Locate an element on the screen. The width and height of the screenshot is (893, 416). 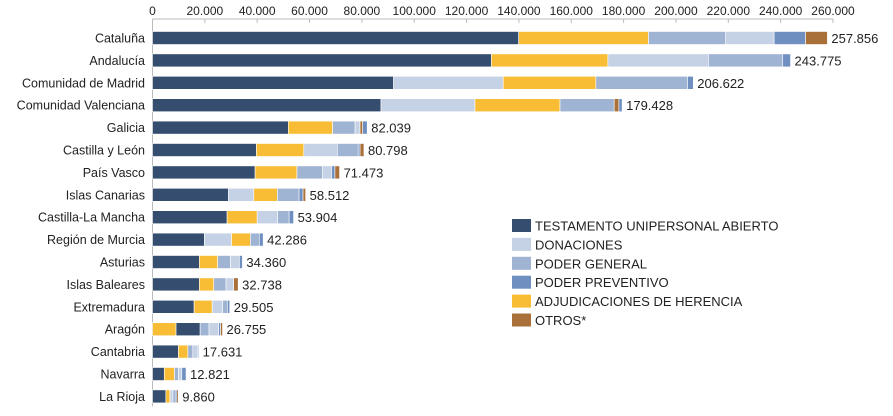
total-label: 12.821 is located at coordinates (210, 374).